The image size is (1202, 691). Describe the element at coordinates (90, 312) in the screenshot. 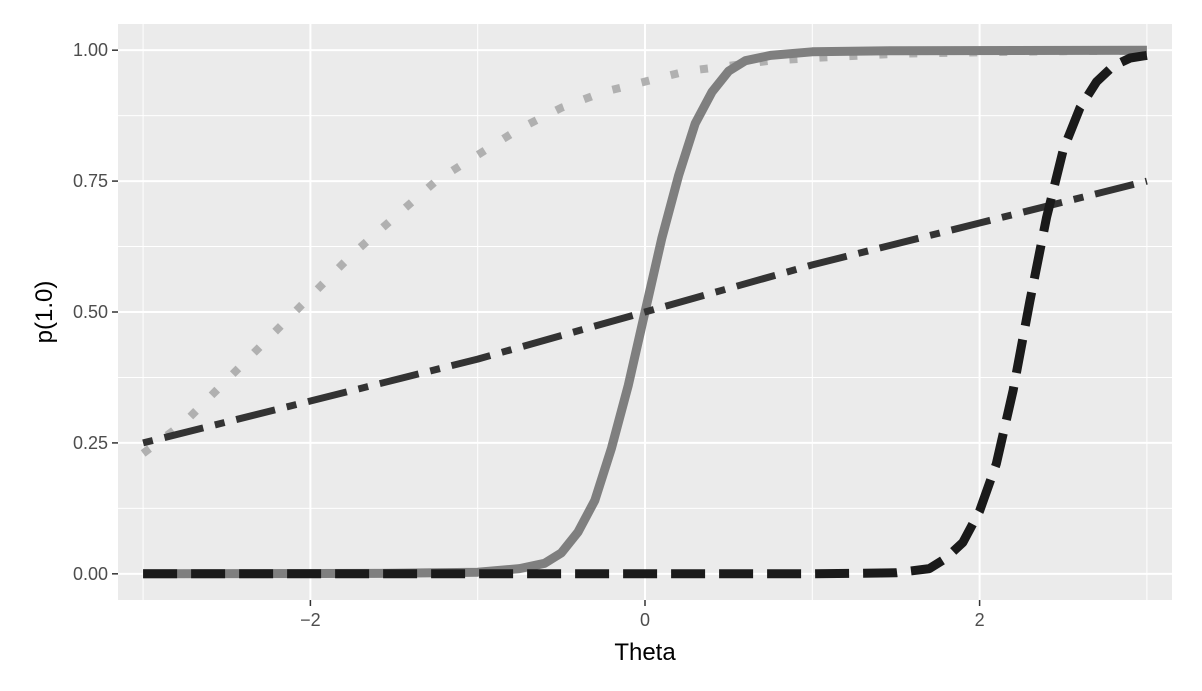

I see `y-tick-label: 0.50` at that location.